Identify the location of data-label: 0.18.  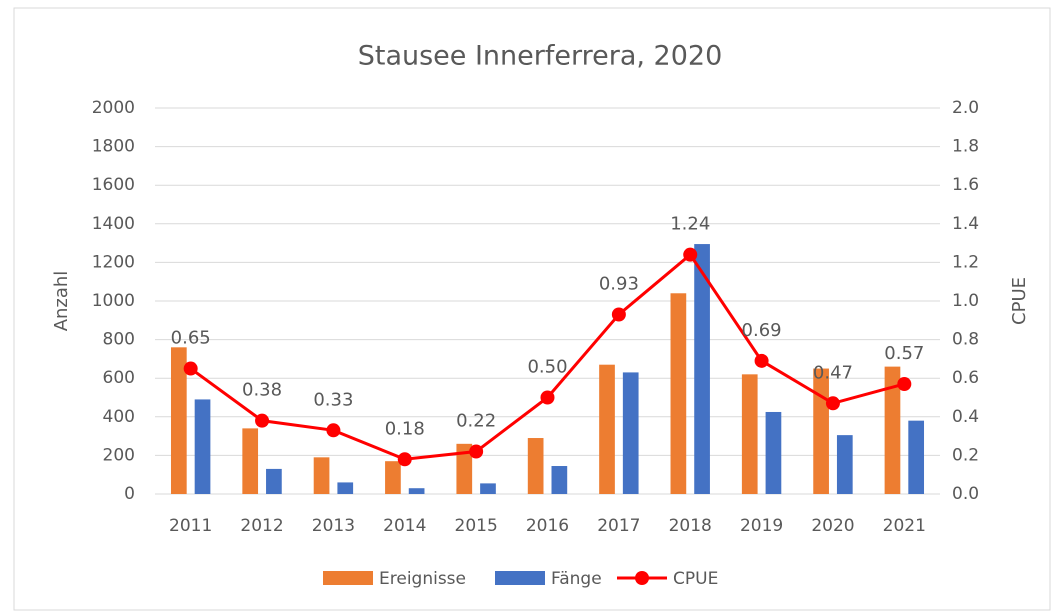
(405, 428).